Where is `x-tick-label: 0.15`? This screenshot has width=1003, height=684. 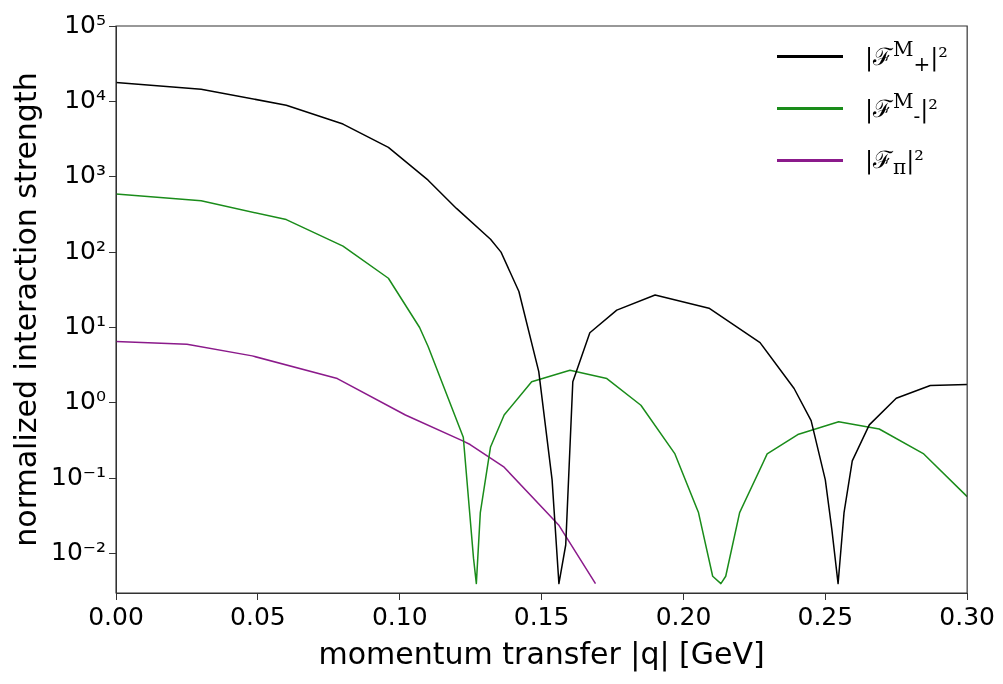
x-tick-label: 0.15 is located at coordinates (541, 616).